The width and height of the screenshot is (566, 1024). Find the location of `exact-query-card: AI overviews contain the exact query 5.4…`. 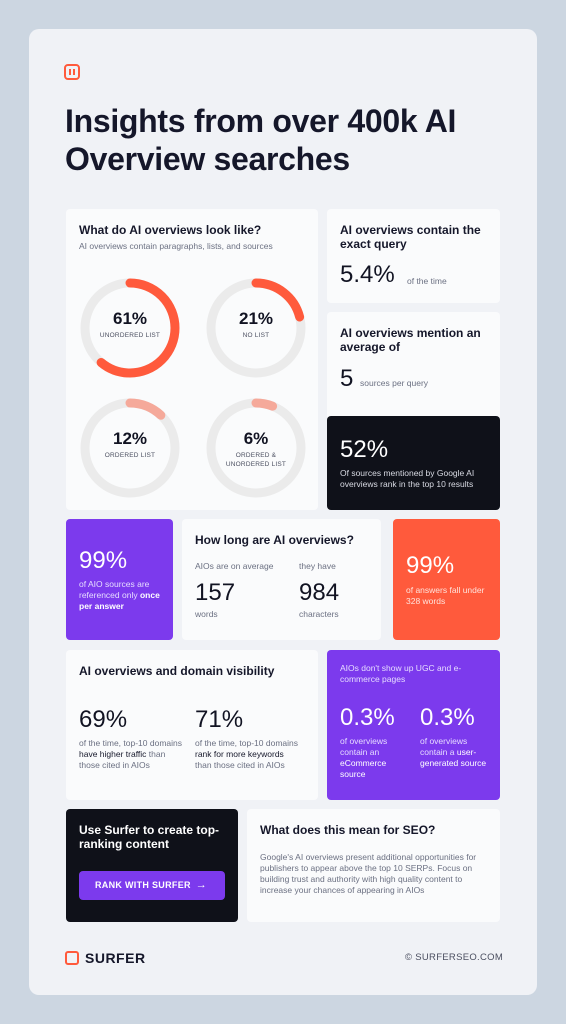

exact-query-card: AI overviews contain the exact query 5.4… is located at coordinates (413, 256).